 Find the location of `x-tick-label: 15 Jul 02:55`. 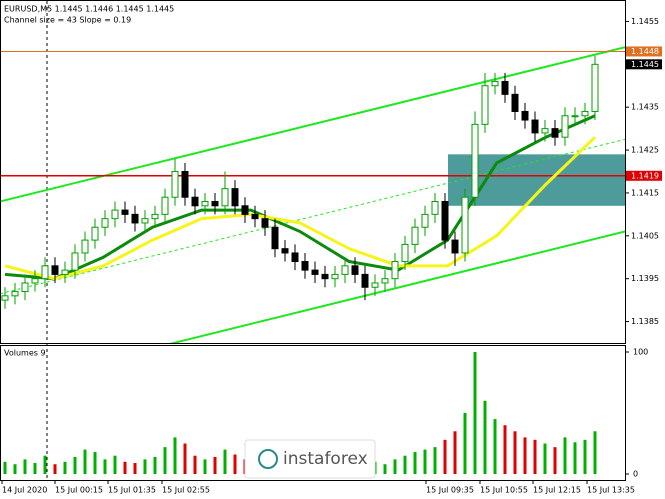

x-tick-label: 15 Jul 02:55 is located at coordinates (186, 490).